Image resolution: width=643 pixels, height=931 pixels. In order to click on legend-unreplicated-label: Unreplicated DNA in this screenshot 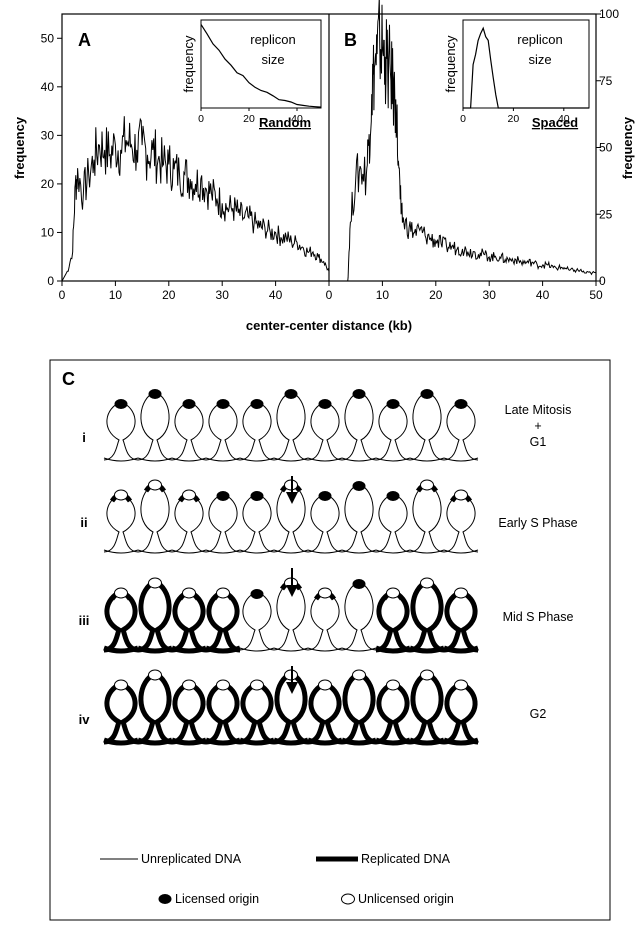, I will do `click(191, 859)`.